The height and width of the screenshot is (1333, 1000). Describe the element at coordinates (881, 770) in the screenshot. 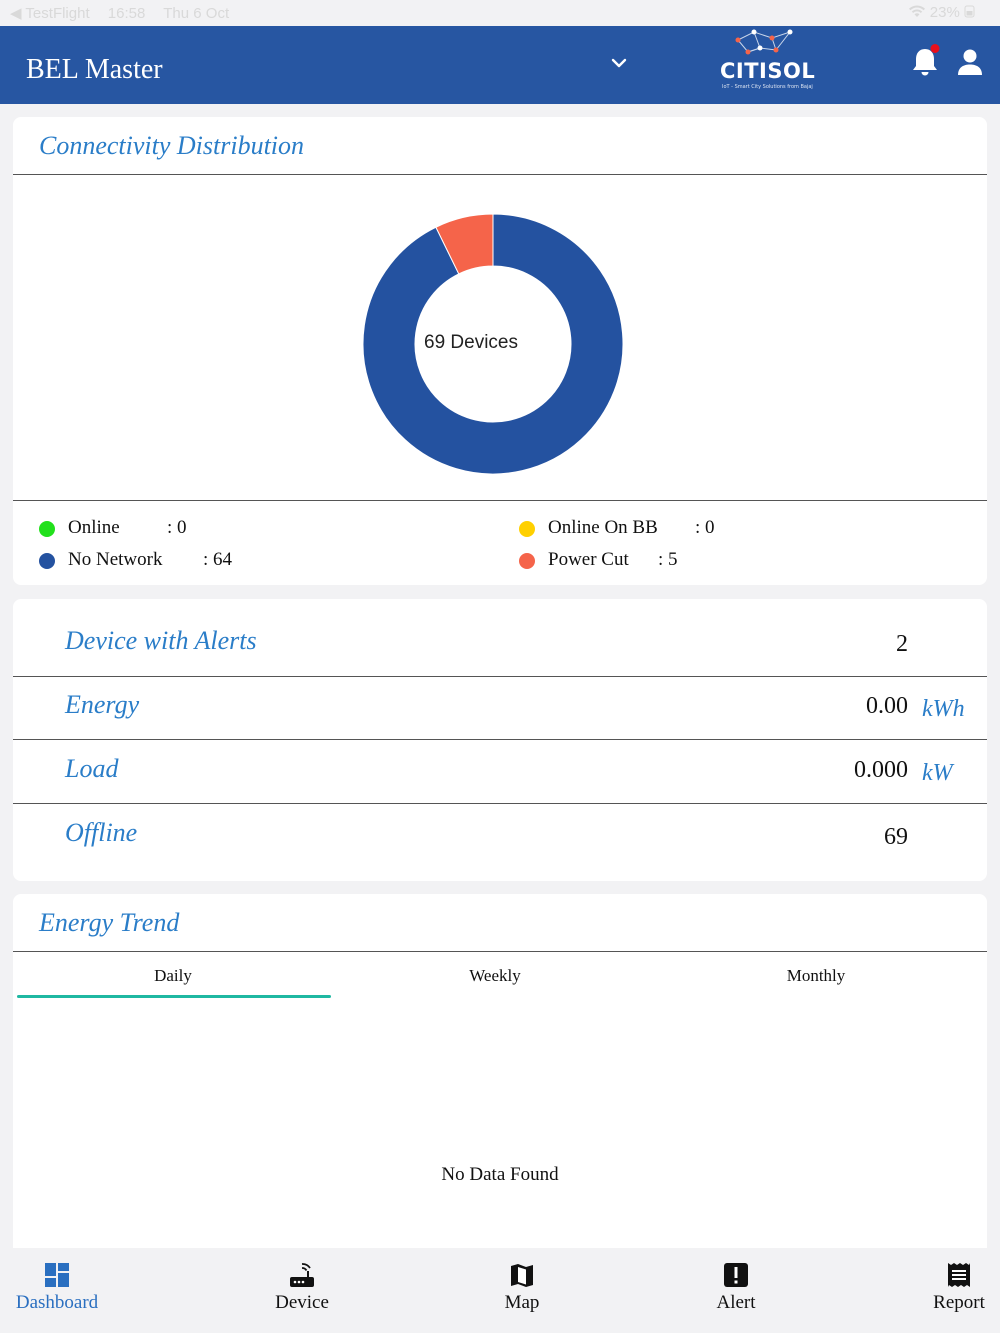

I see `metric-value: 0.000` at that location.